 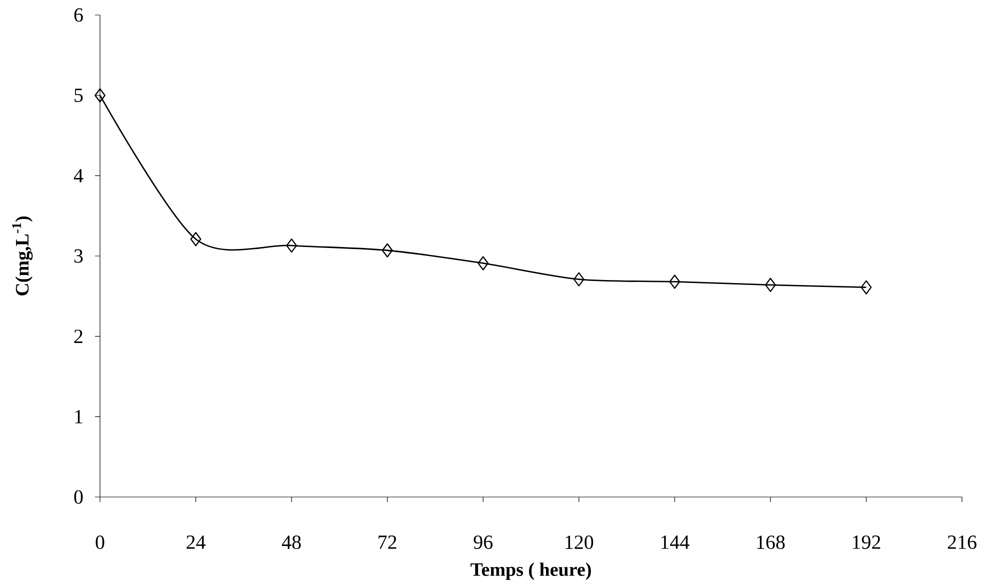 I want to click on y-tick-label: 6, so click(x=78, y=15).